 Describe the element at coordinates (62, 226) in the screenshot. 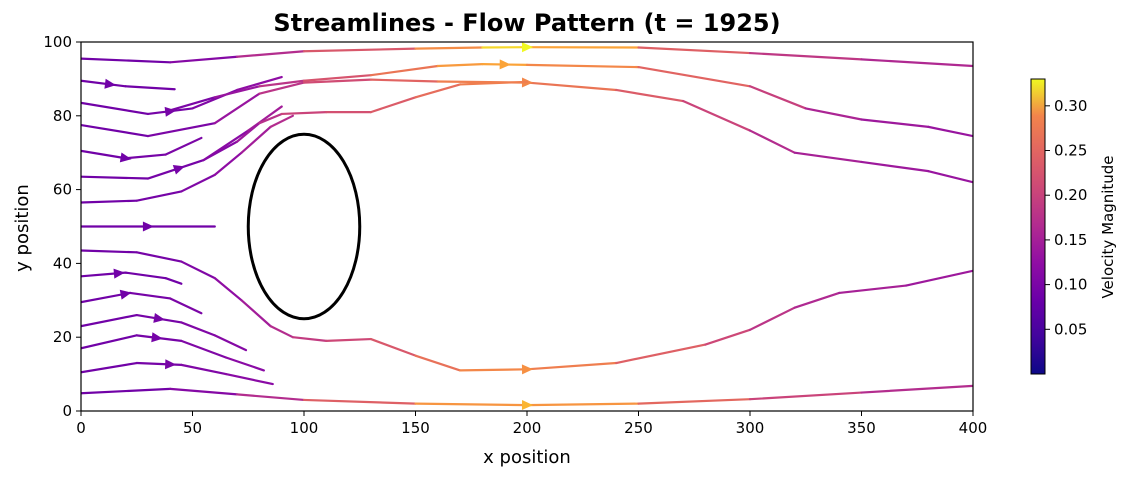

I see `y-axis: 0 20 40 60 80 100` at that location.